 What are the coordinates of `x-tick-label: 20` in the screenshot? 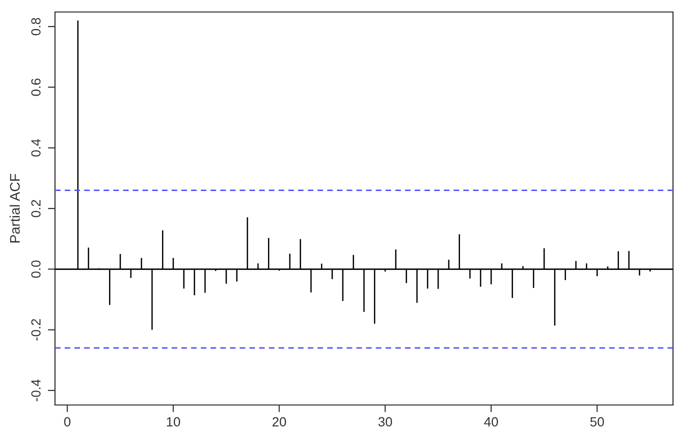 It's located at (279, 421).